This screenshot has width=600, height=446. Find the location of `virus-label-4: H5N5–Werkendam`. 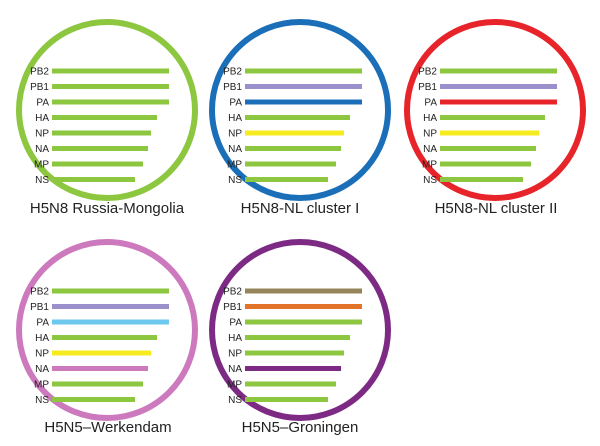

virus-label-4: H5N5–Werkendam is located at coordinates (108, 427).